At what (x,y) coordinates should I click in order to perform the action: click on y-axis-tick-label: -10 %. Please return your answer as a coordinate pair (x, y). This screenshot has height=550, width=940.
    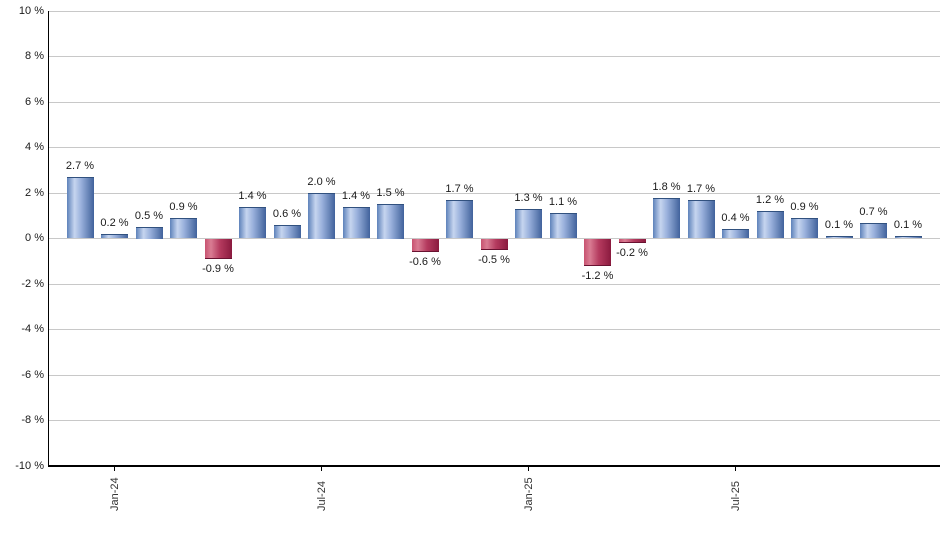
    Looking at the image, I should click on (29, 465).